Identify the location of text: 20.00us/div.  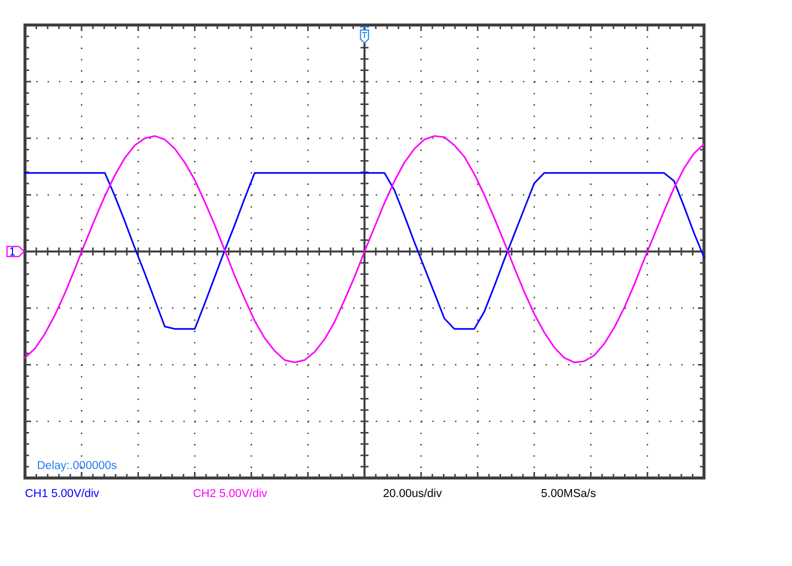
(412, 494).